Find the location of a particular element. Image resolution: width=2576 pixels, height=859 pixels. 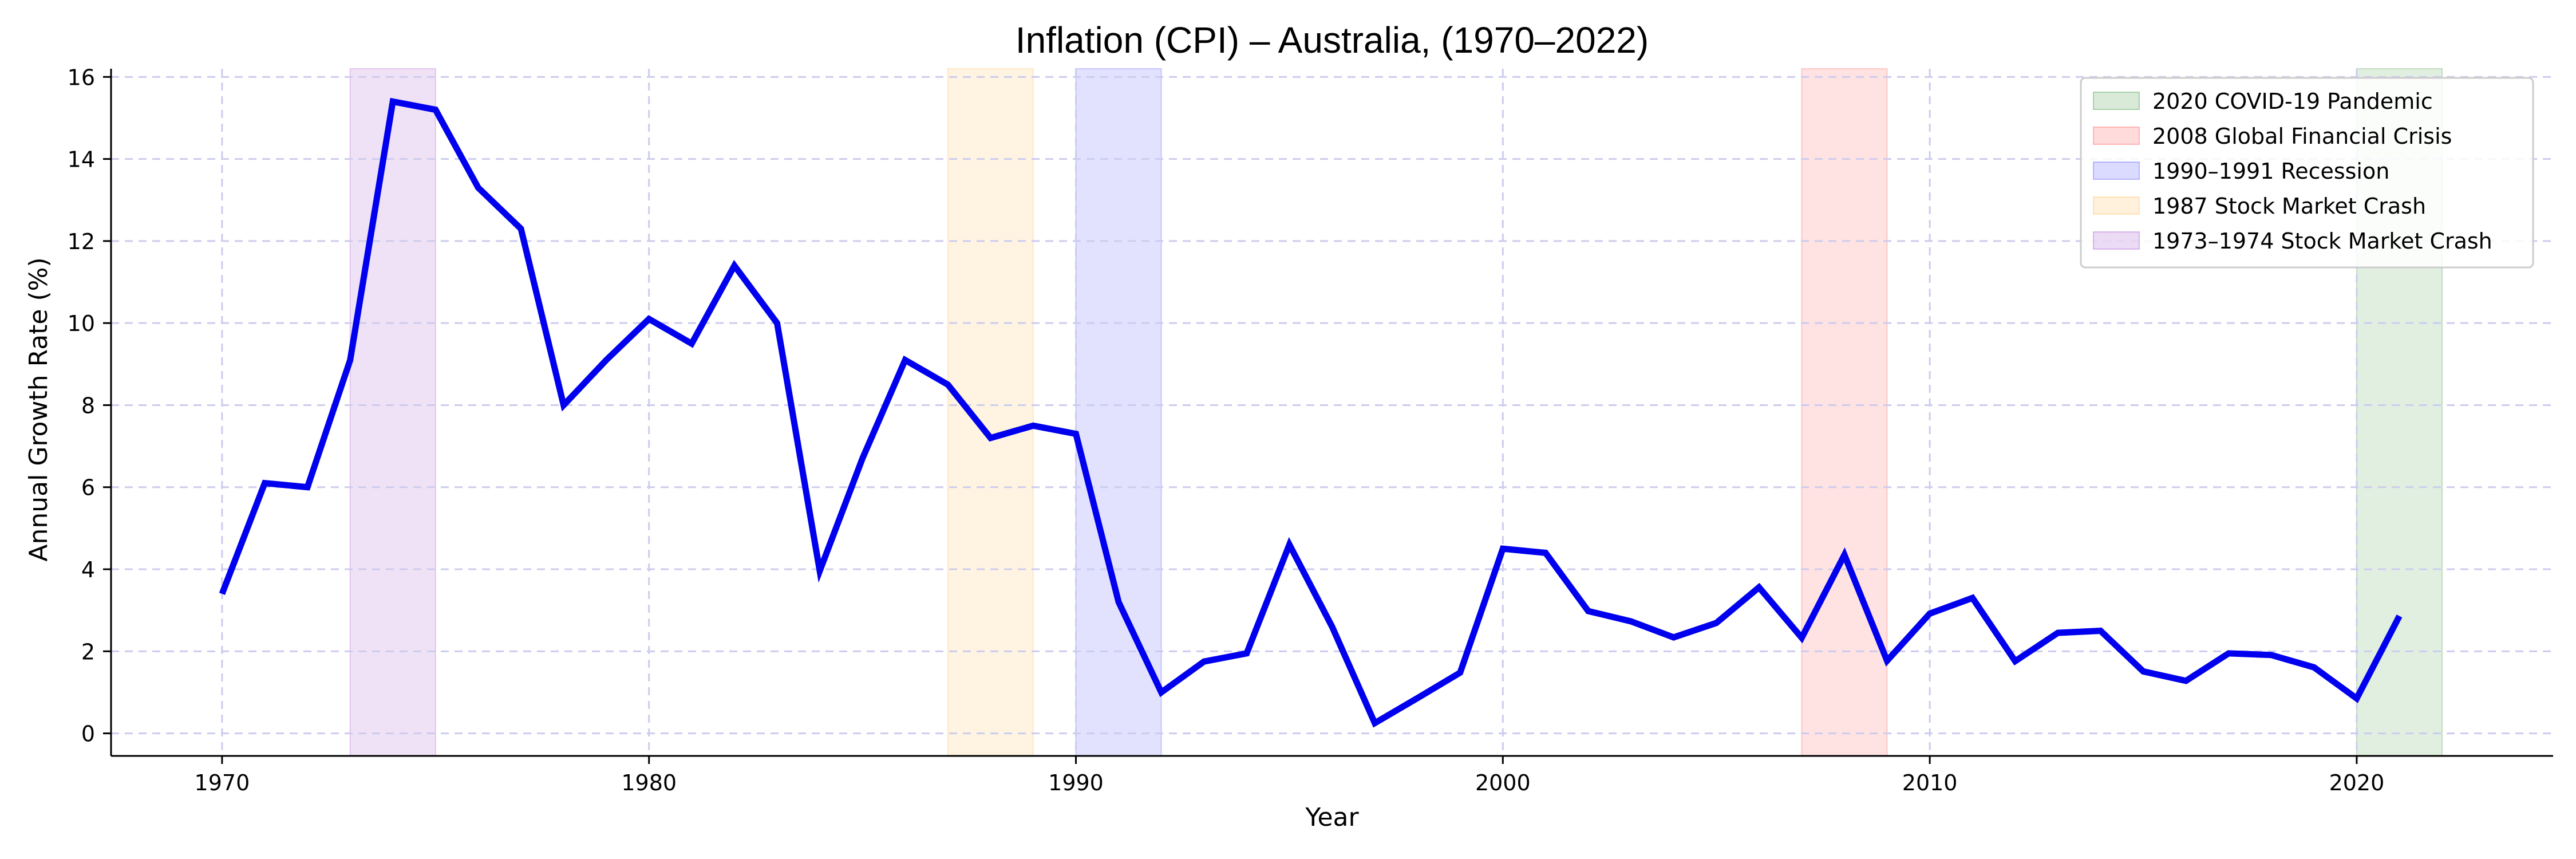

legend-box is located at coordinates (2307, 173).